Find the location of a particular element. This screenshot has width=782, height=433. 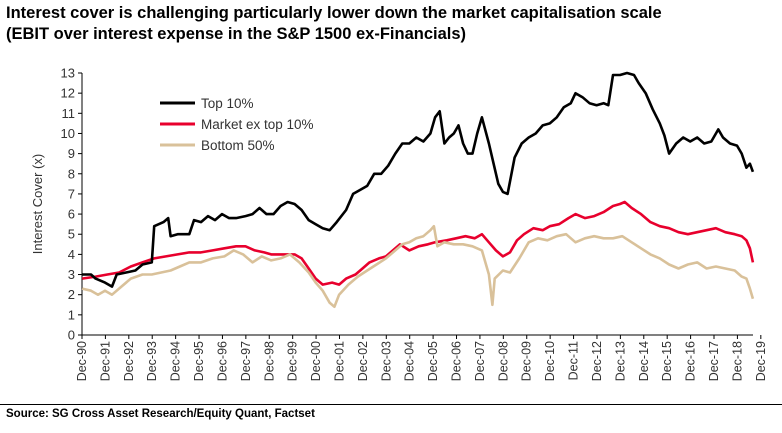

y-tick-label: 9 is located at coordinates (71, 153).